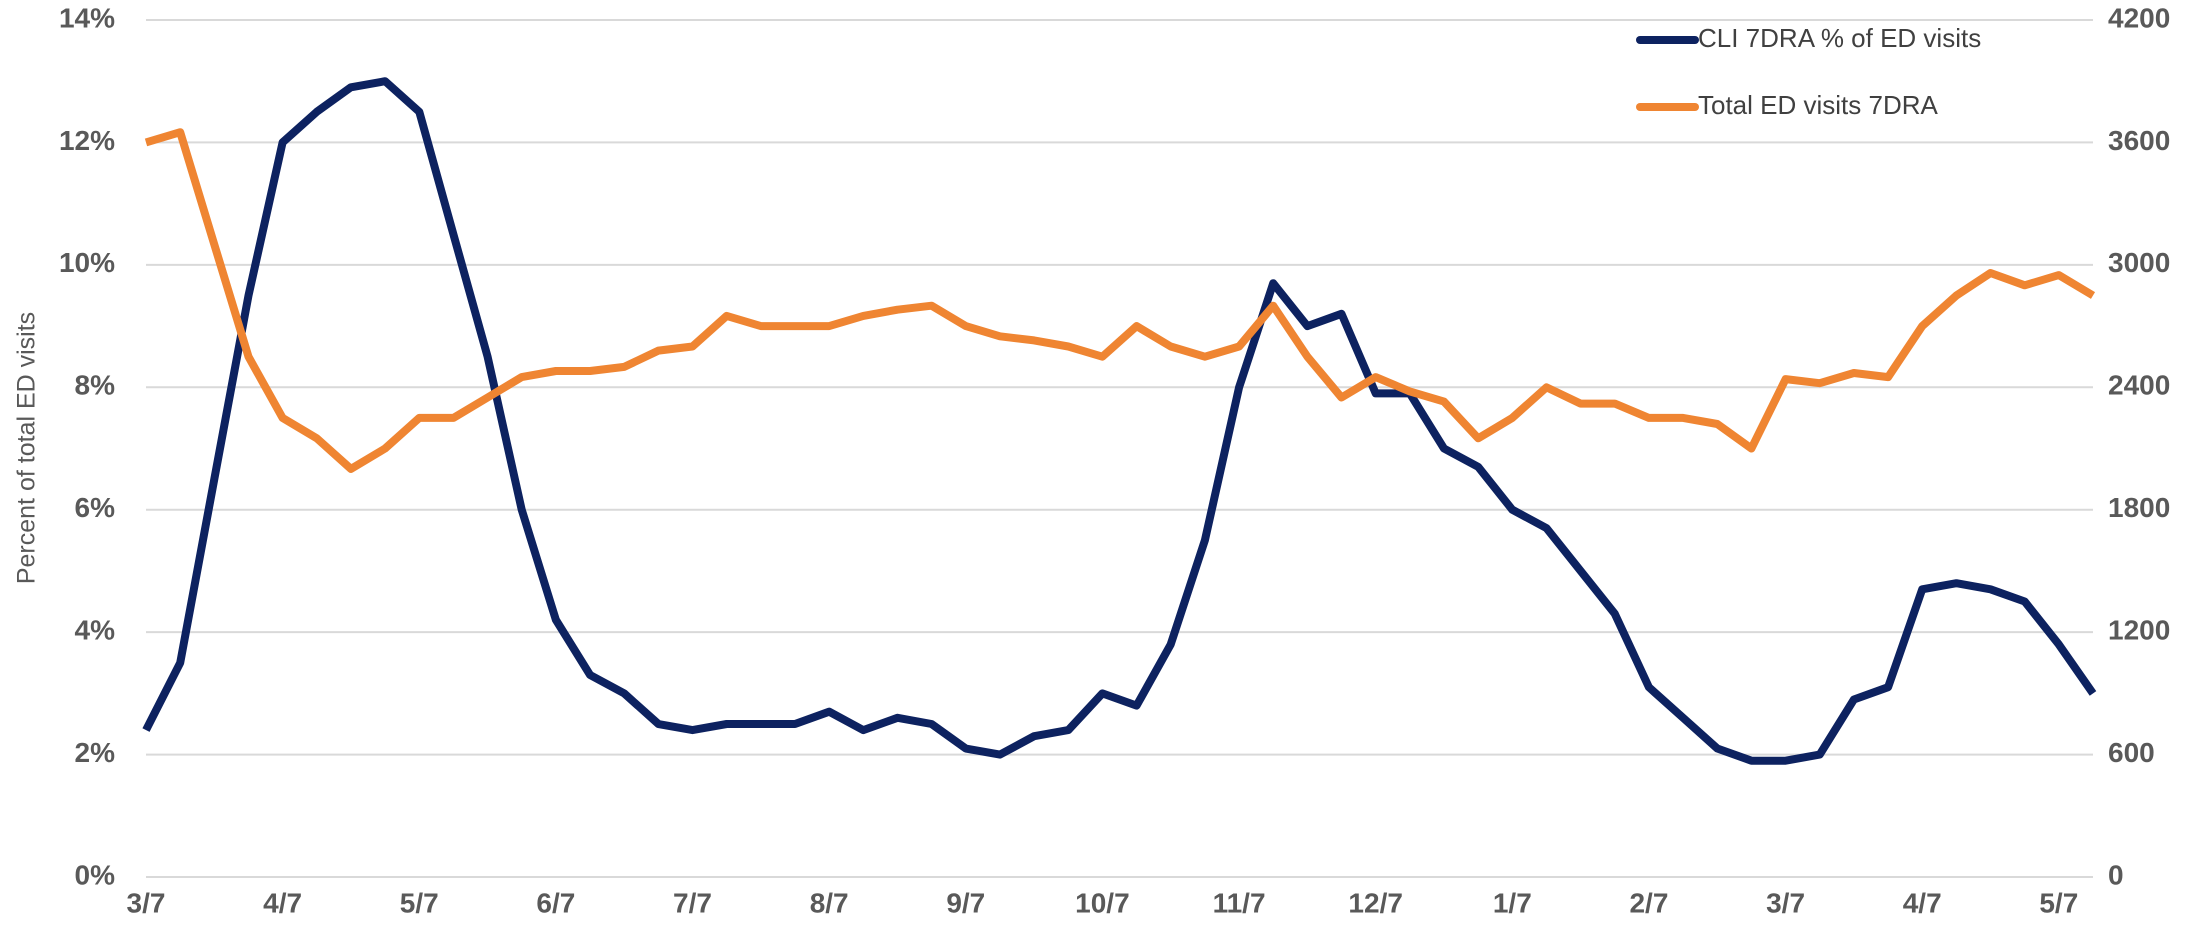 Image resolution: width=2204 pixels, height=925 pixels. Describe the element at coordinates (87, 262) in the screenshot. I see `y-tick-label: 10%` at that location.